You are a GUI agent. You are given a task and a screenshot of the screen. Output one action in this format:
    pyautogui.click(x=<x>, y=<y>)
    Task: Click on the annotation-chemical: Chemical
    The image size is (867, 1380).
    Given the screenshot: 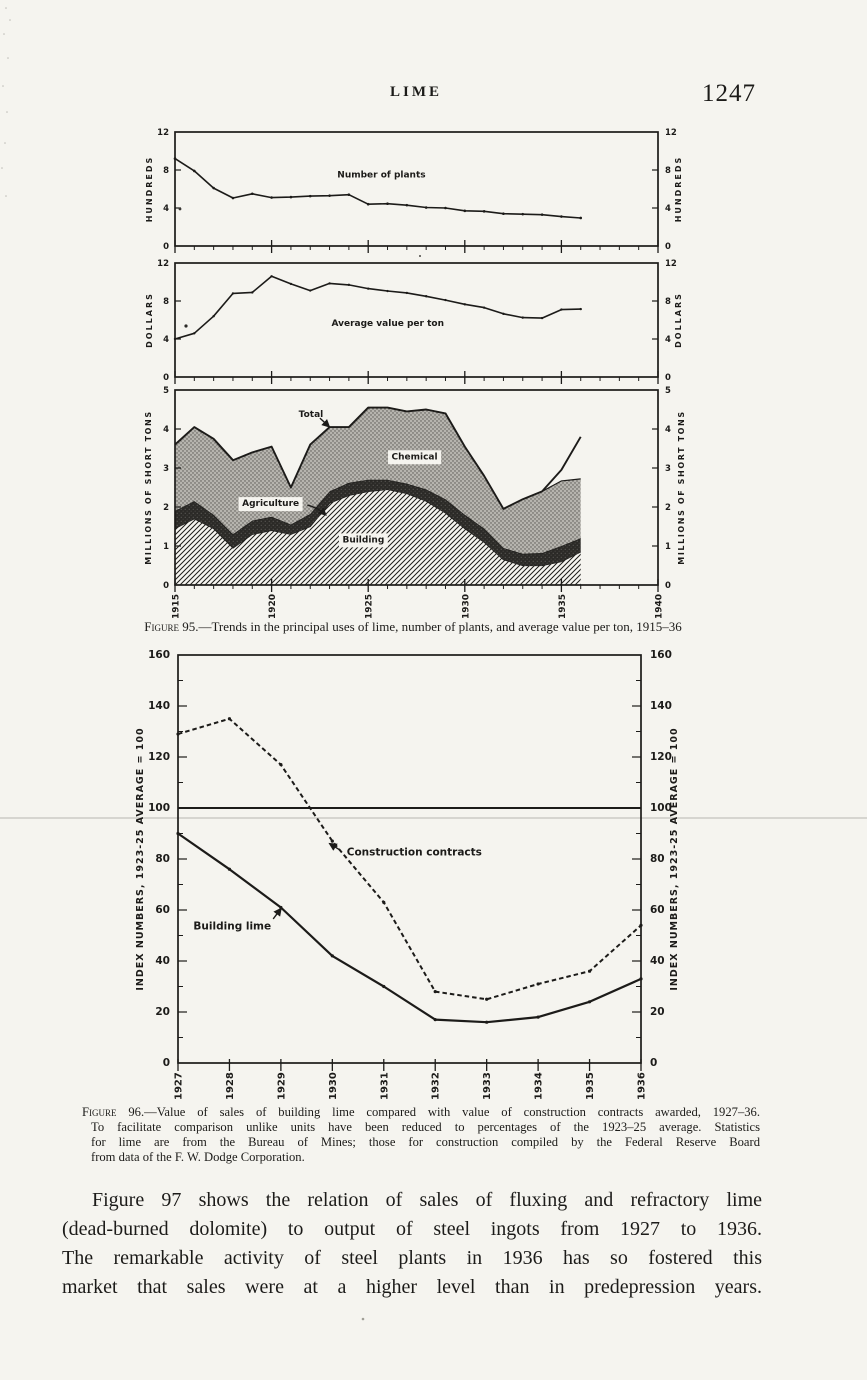 What is the action you would take?
    pyautogui.click(x=415, y=457)
    